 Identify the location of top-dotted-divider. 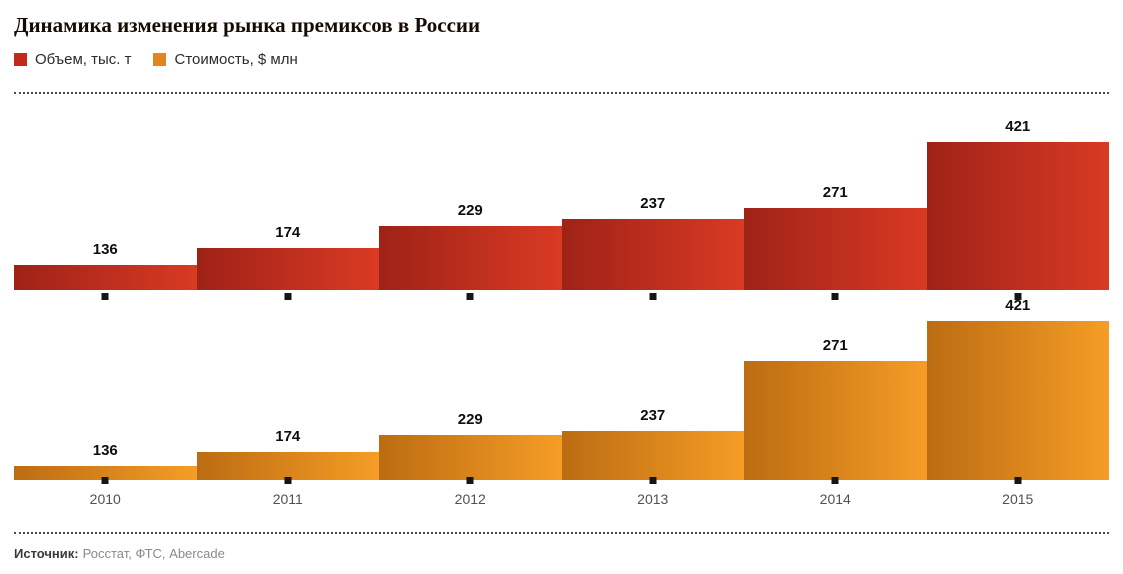
(561, 93).